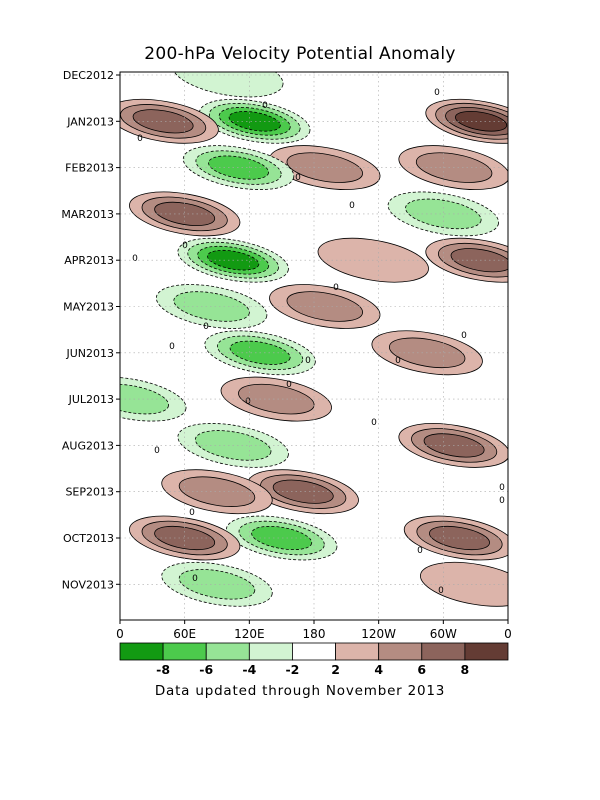 The width and height of the screenshot is (600, 800). Describe the element at coordinates (87, 214) in the screenshot. I see `y-tick-label: MAR2013` at that location.